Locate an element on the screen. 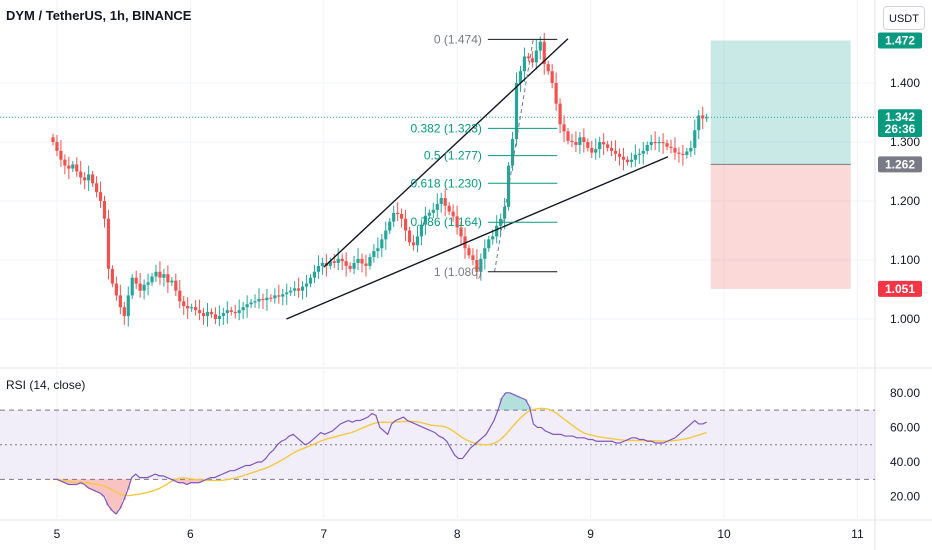 This screenshot has height=550, width=932. currency-unit-button: USDT is located at coordinates (904, 18).